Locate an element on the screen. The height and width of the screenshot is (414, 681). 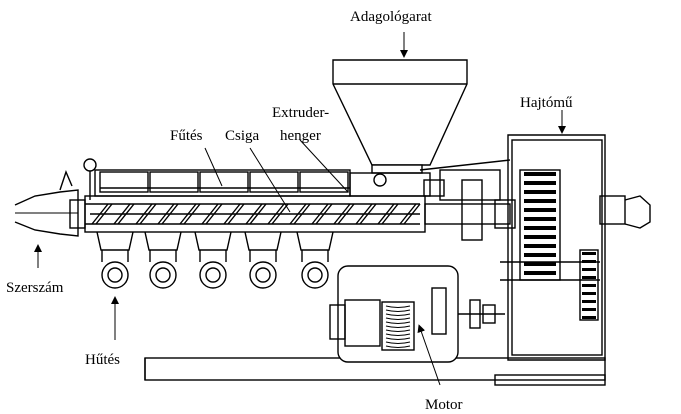
heating-bands is located at coordinates (217, 179).